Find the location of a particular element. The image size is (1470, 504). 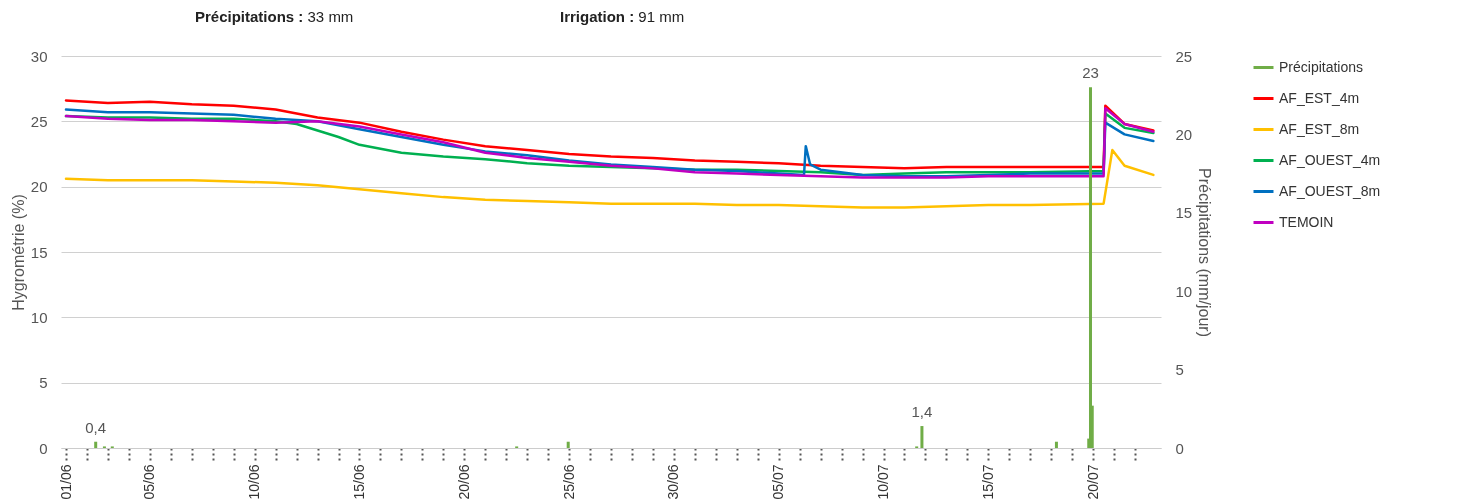

legend-label: AF_OUEST_4m is located at coordinates (1330, 159).